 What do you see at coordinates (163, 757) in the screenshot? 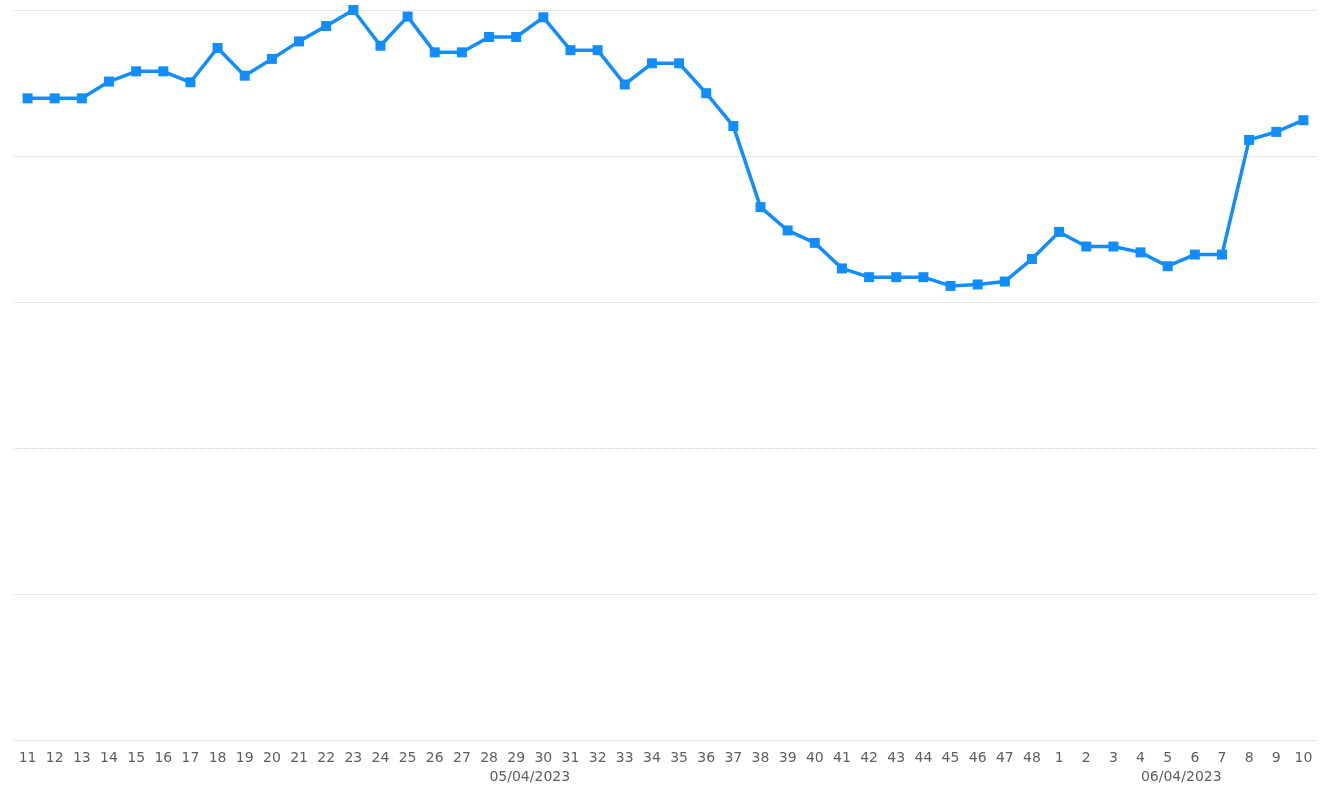
I see `x-tick-label: 16` at bounding box center [163, 757].